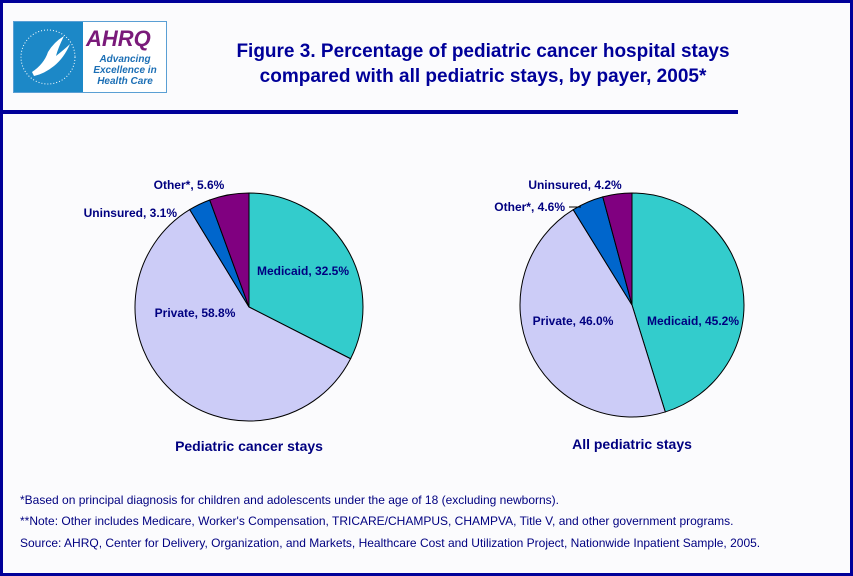  What do you see at coordinates (632, 444) in the screenshot?
I see `pie-caption: All pediatric stays` at bounding box center [632, 444].